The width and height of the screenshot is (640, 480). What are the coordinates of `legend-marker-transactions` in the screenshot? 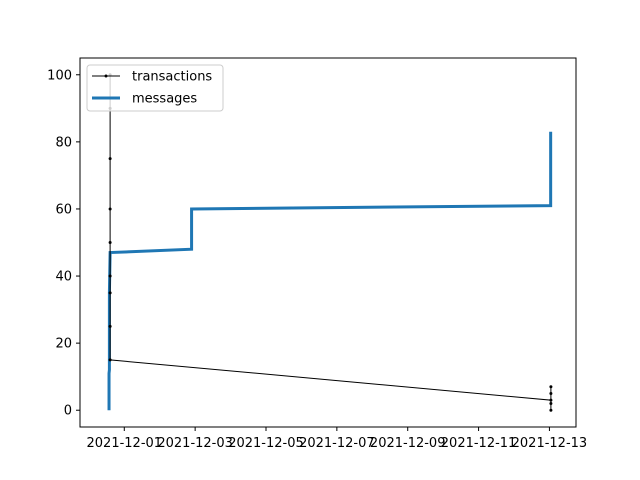 It's located at (106, 76).